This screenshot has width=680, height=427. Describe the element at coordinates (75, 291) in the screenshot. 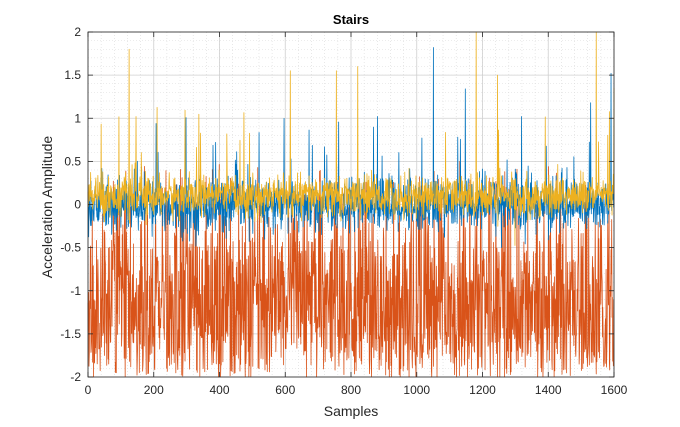

I see `y-tick-label: -1` at that location.